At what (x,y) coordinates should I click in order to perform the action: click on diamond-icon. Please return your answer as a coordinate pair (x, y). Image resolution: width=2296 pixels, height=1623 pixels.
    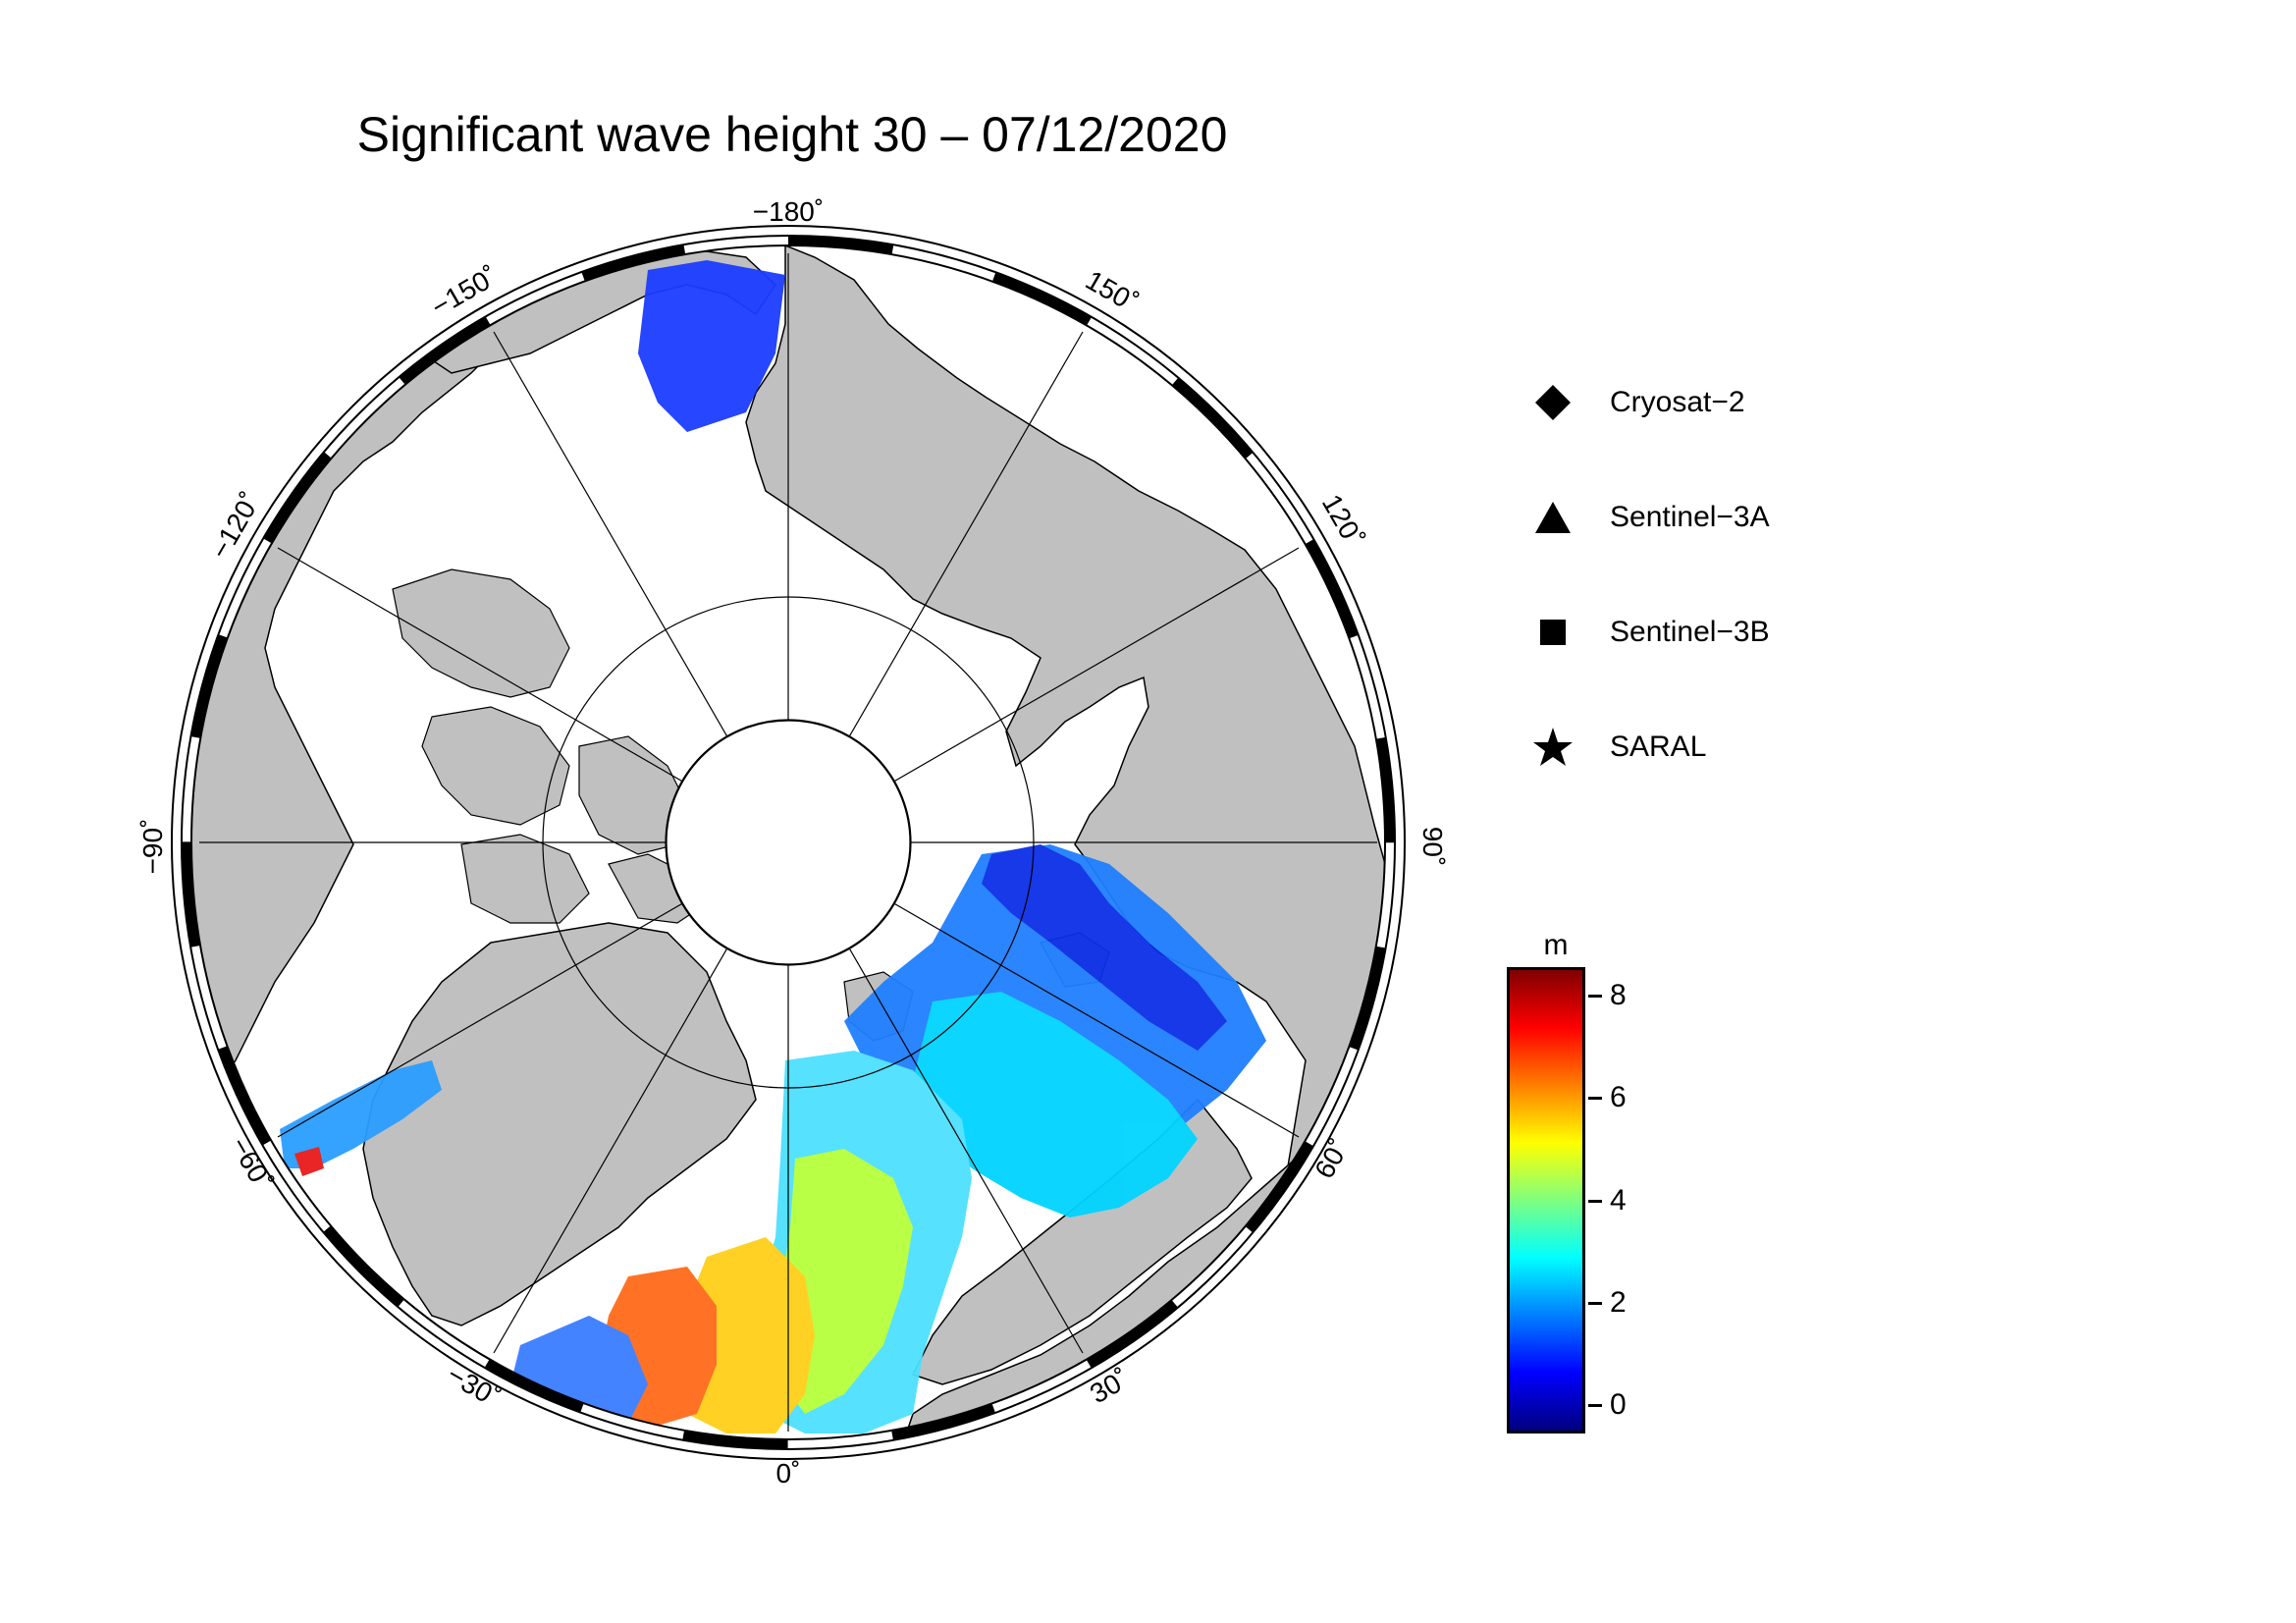
    Looking at the image, I should click on (1553, 403).